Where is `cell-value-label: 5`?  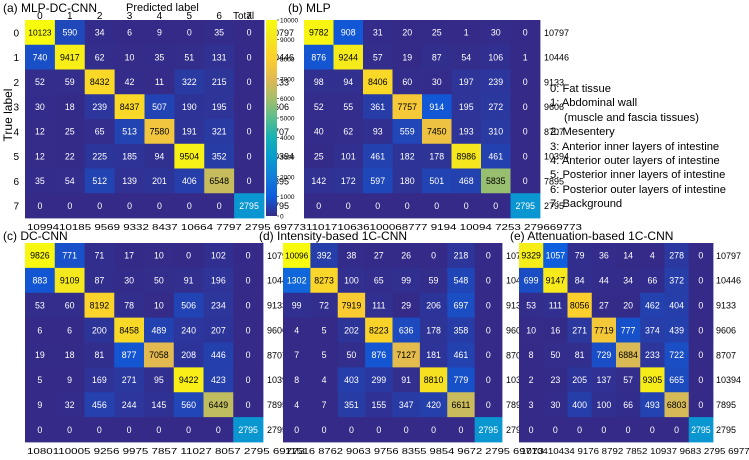
cell-value-label: 5 is located at coordinates (324, 330).